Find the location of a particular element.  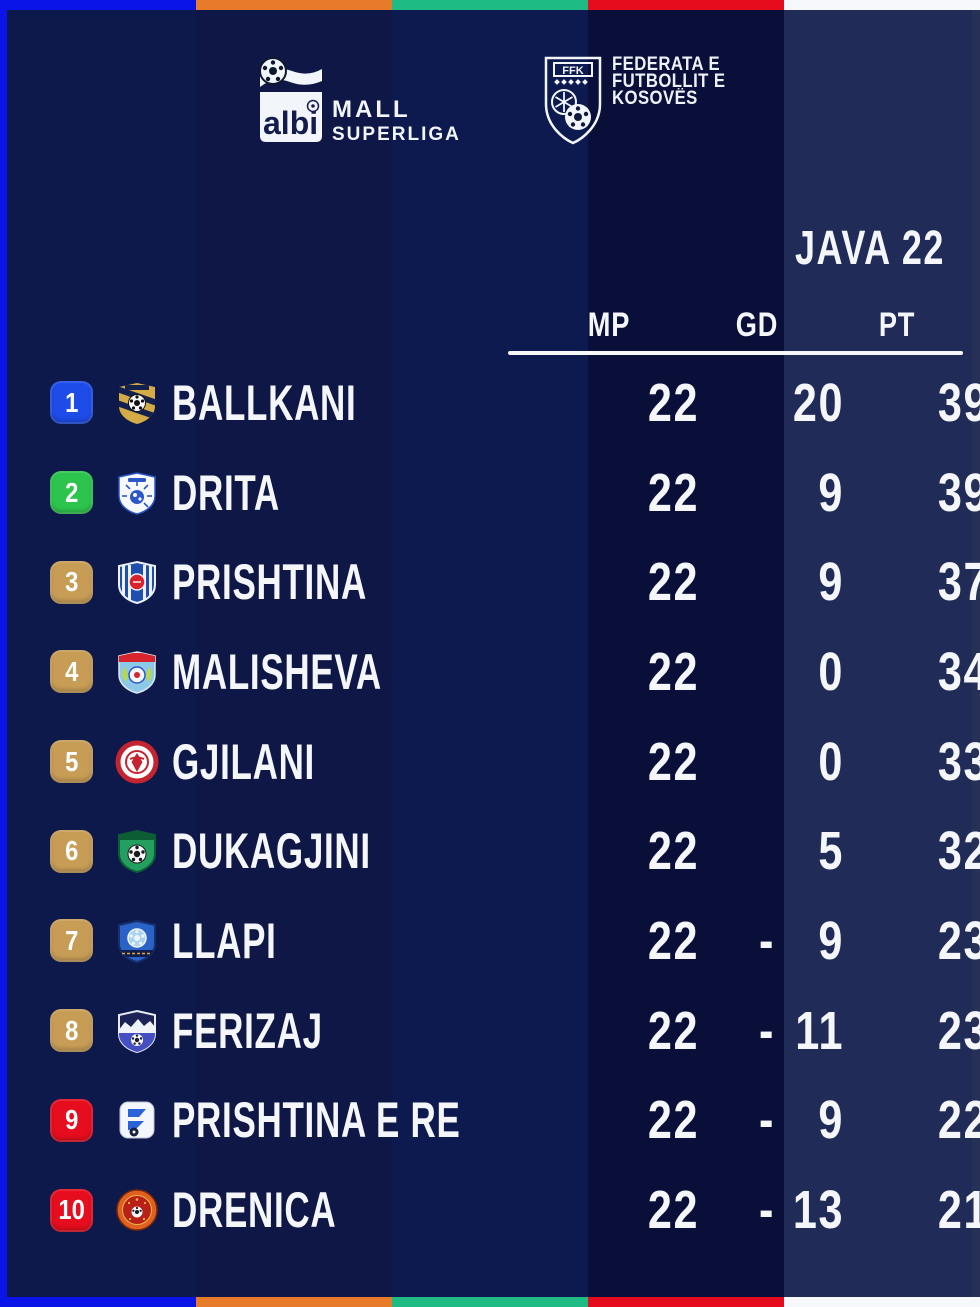

club-logo-drita-icon is located at coordinates (137, 493).